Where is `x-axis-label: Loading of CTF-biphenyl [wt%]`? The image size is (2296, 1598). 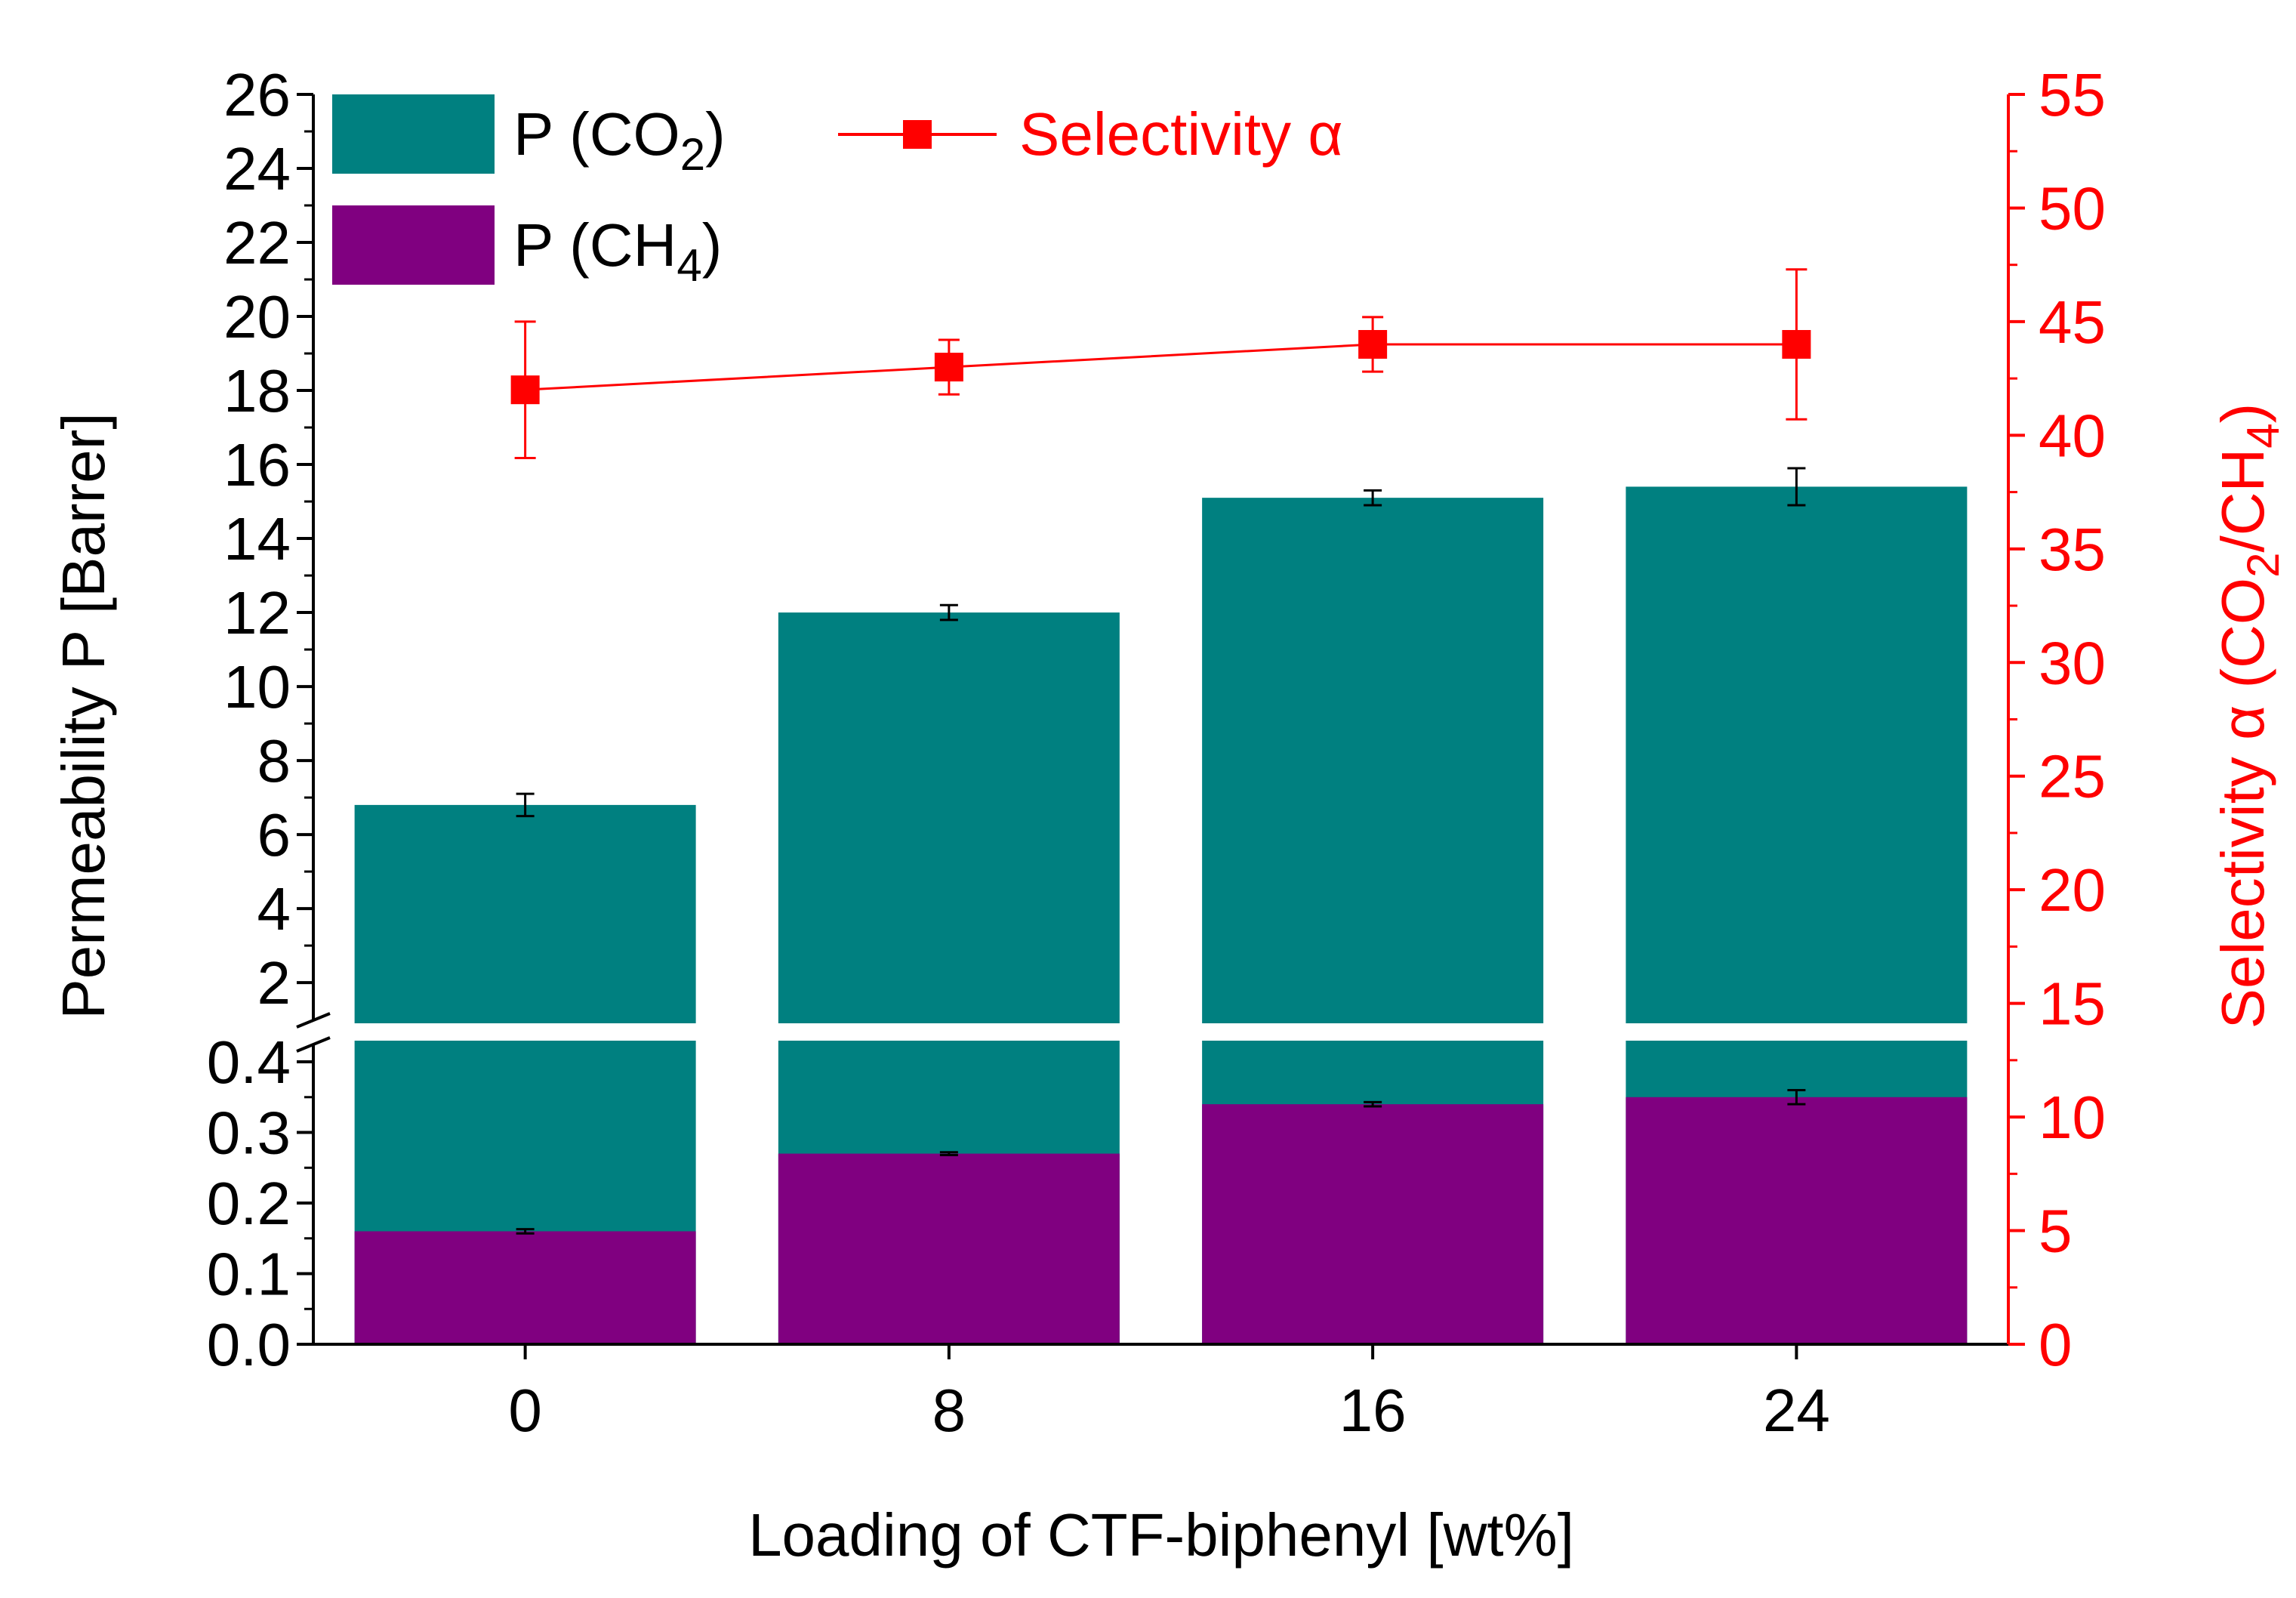 x-axis-label: Loading of CTF-biphenyl [wt%] is located at coordinates (1161, 1535).